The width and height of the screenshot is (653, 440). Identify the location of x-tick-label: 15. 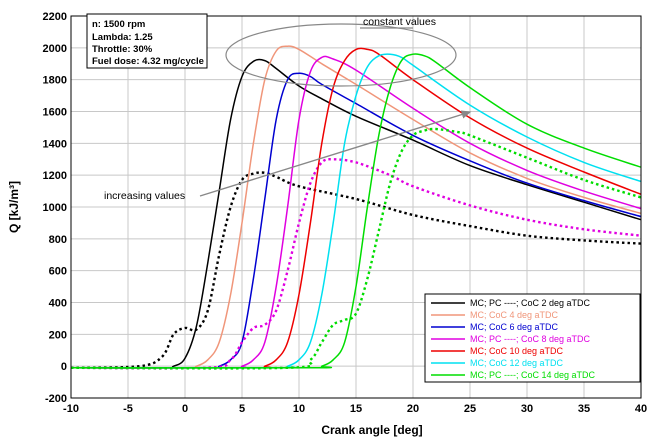
(356, 409).